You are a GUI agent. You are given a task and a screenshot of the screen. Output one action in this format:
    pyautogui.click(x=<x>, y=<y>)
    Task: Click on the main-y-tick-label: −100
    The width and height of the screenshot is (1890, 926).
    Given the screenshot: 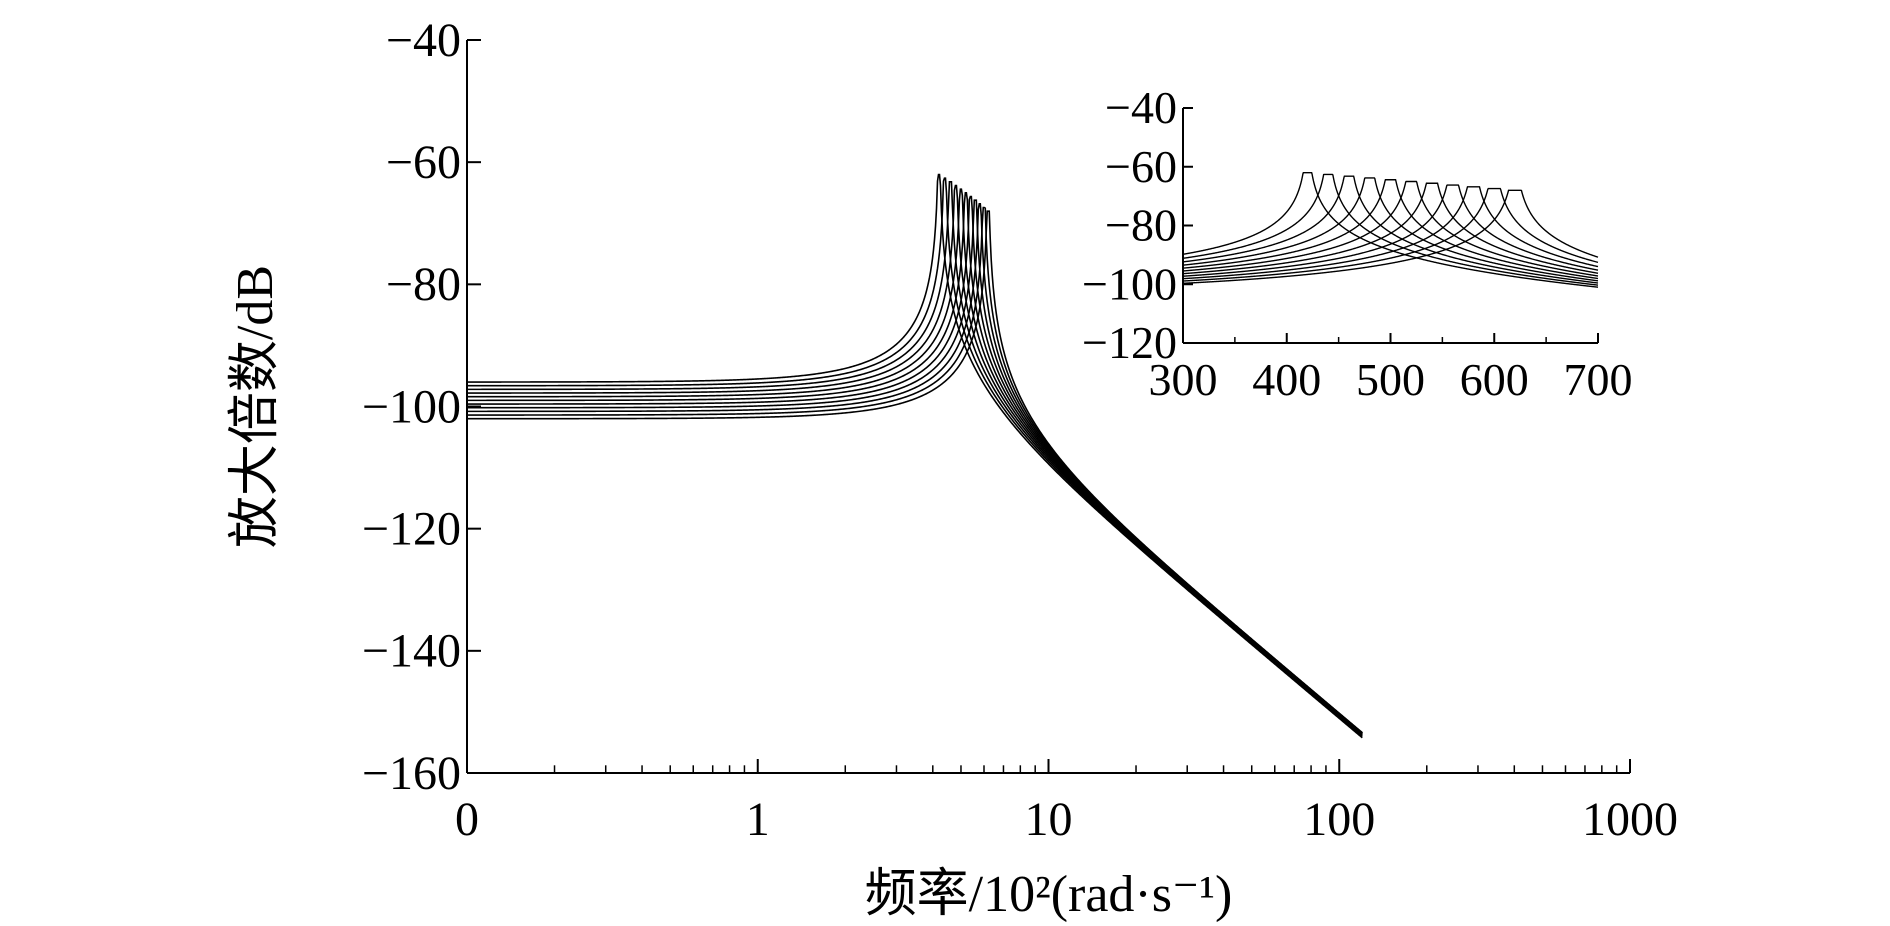 What is the action you would take?
    pyautogui.click(x=411, y=406)
    